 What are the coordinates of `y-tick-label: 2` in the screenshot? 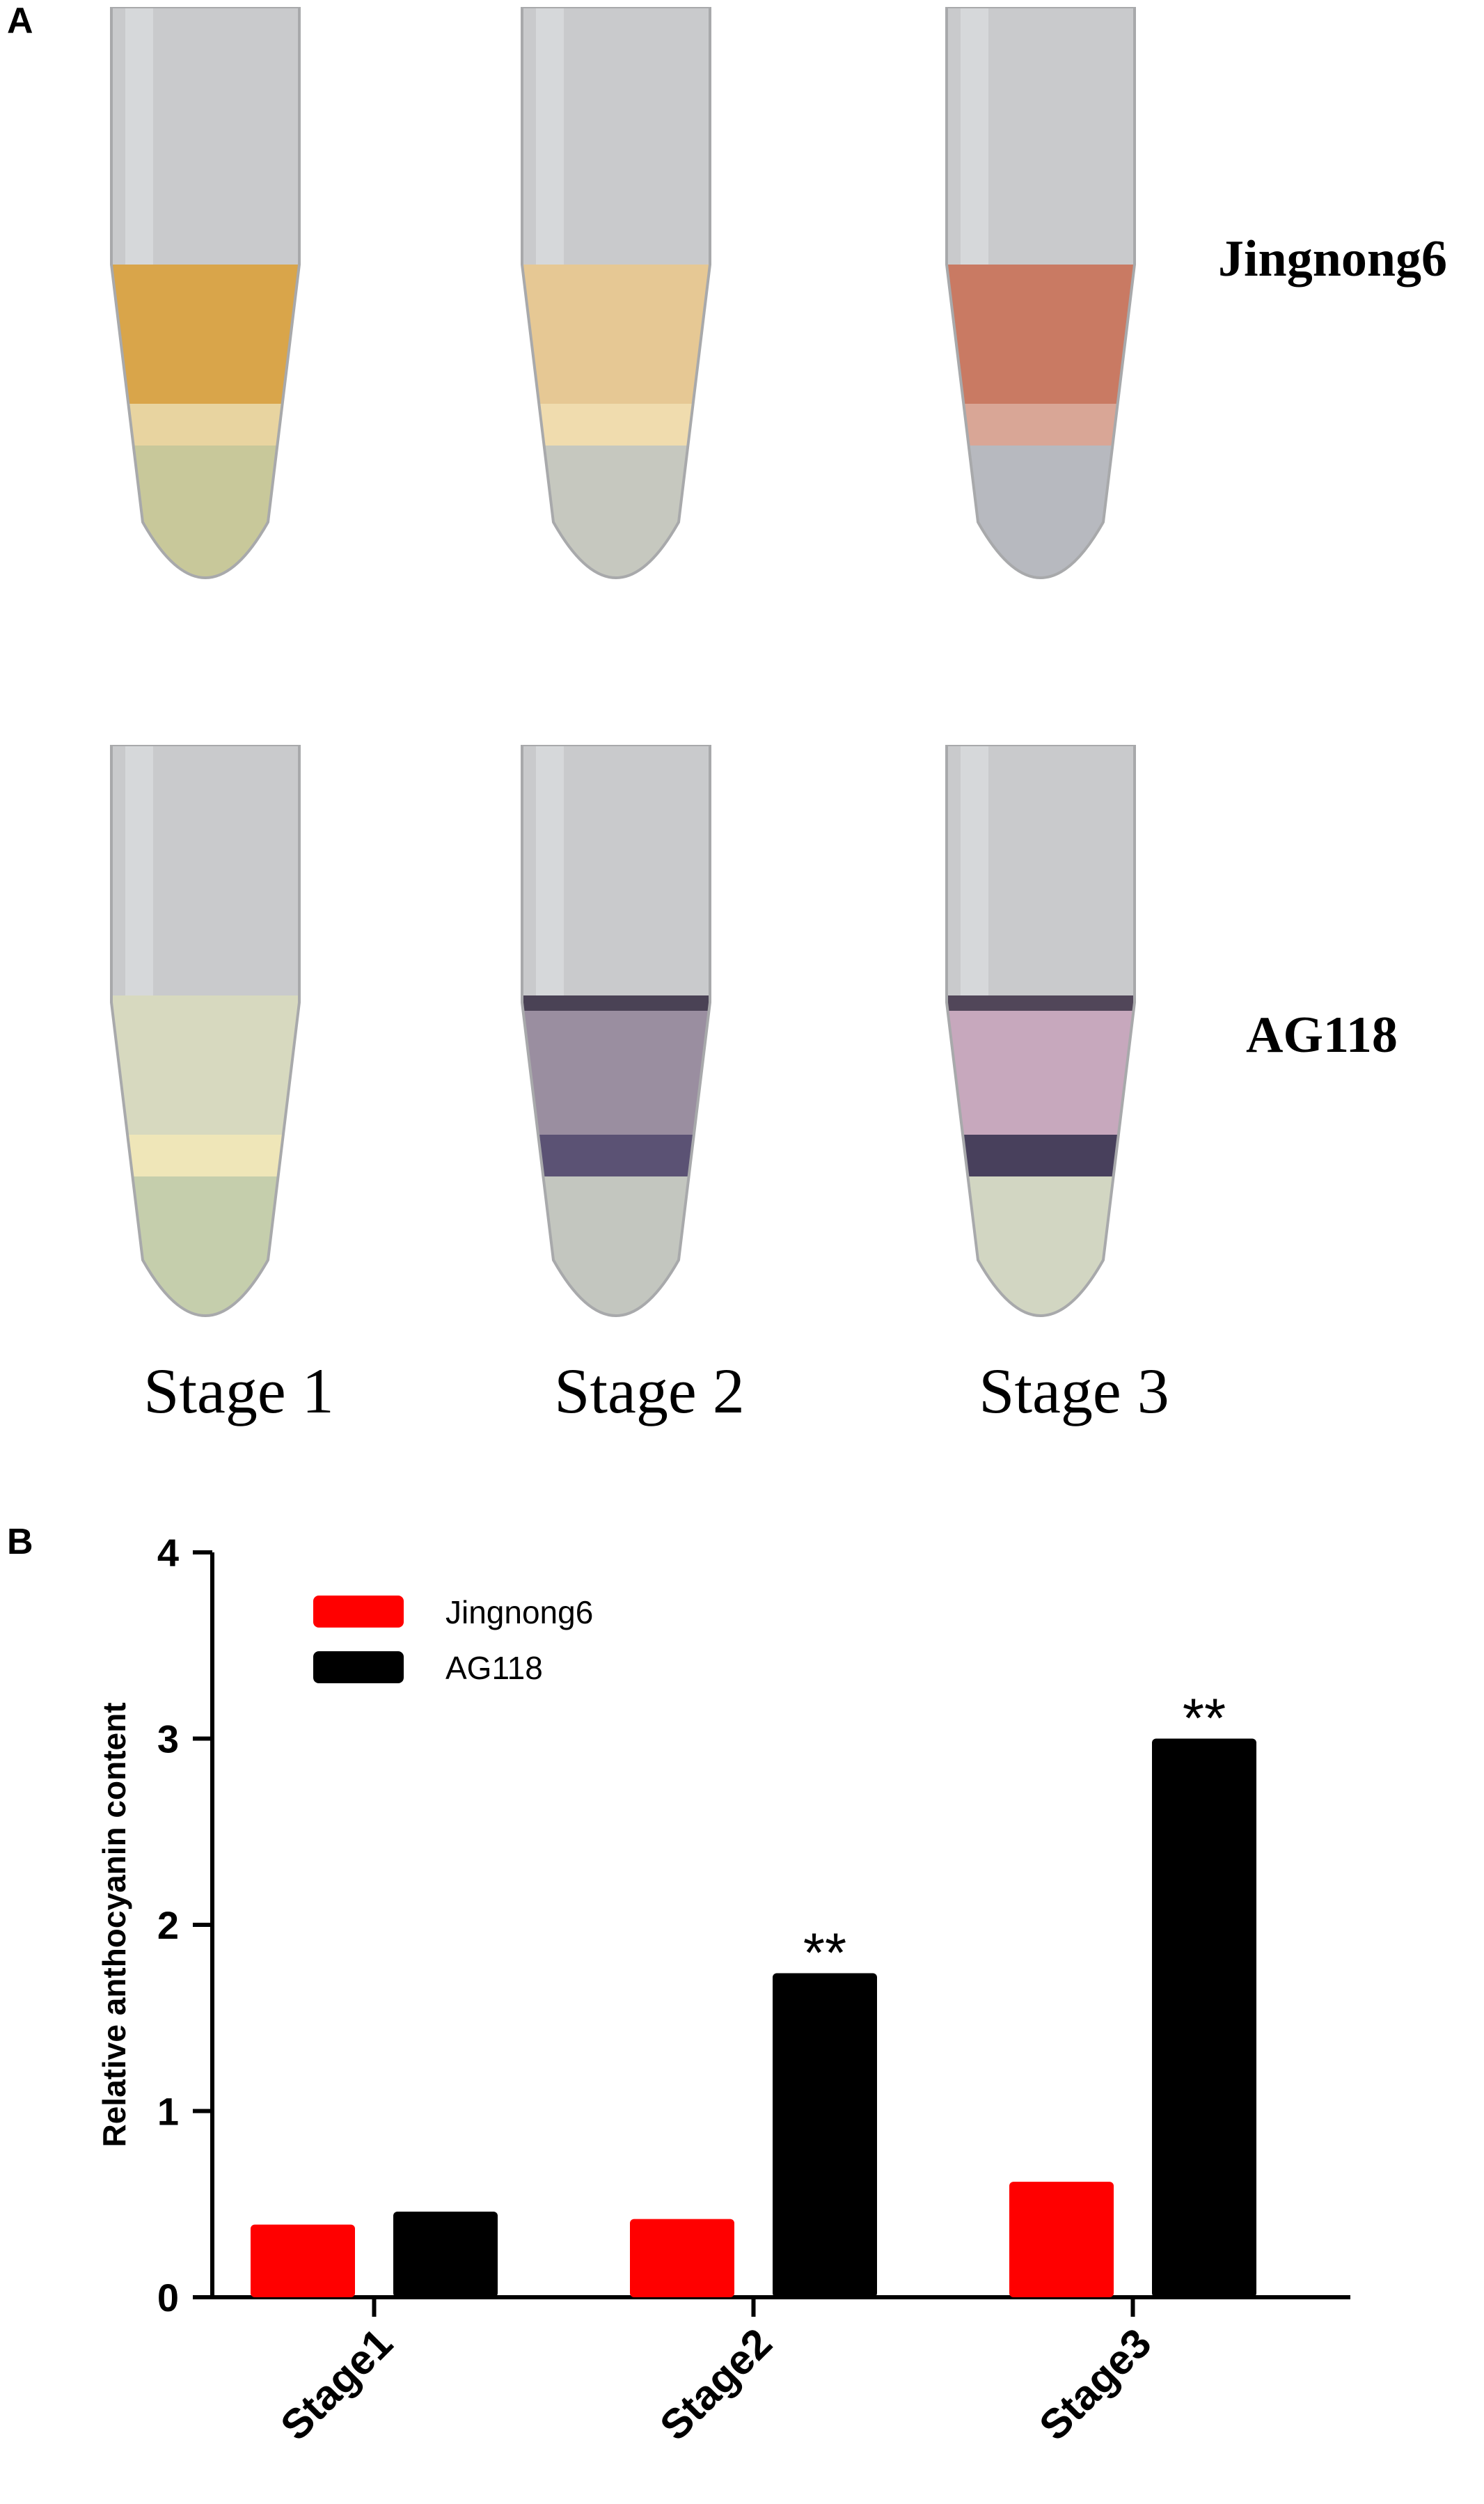 It's located at (168, 1925).